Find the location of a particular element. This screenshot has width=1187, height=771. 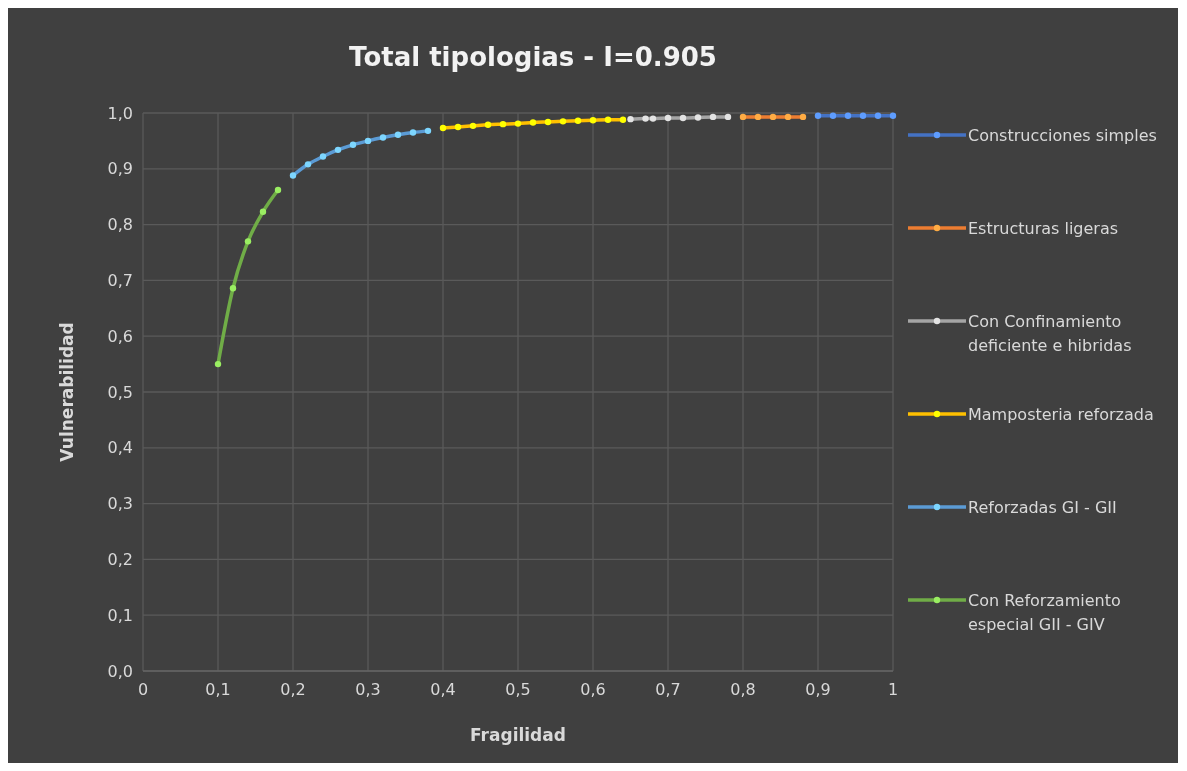

legend-label: Construcciones simples is located at coordinates (1062, 135).